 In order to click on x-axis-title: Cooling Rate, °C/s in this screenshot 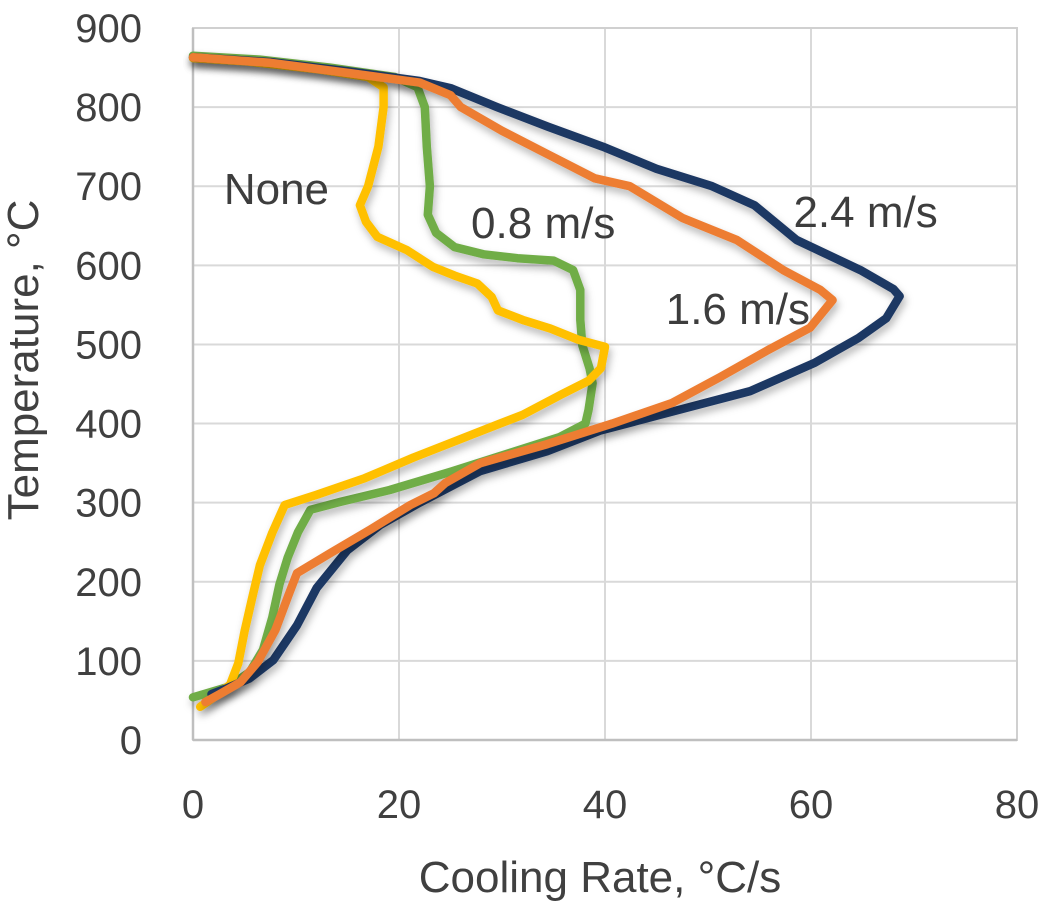, I will do `click(600, 877)`.